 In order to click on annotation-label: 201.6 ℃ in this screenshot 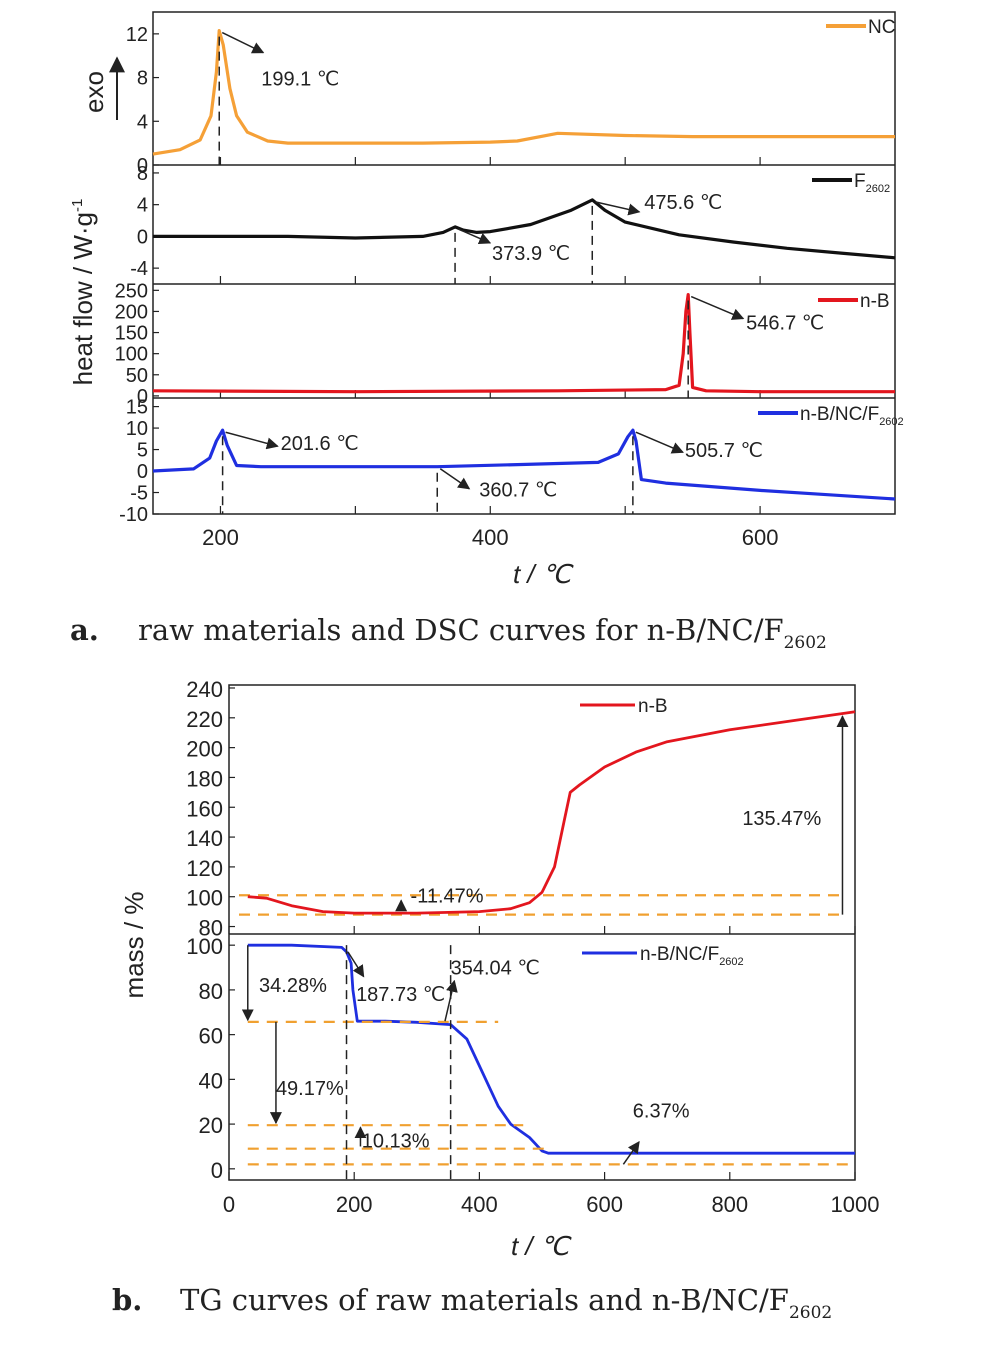, I will do `click(320, 444)`.